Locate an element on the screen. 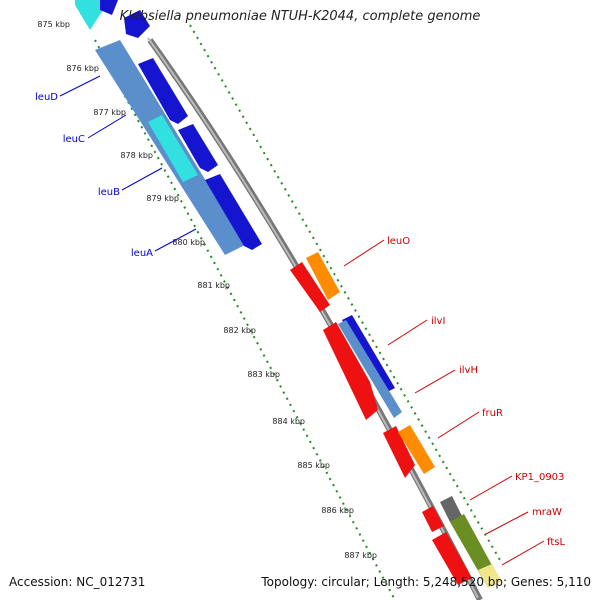  left-strand-genes is located at coordinates (168, 127).